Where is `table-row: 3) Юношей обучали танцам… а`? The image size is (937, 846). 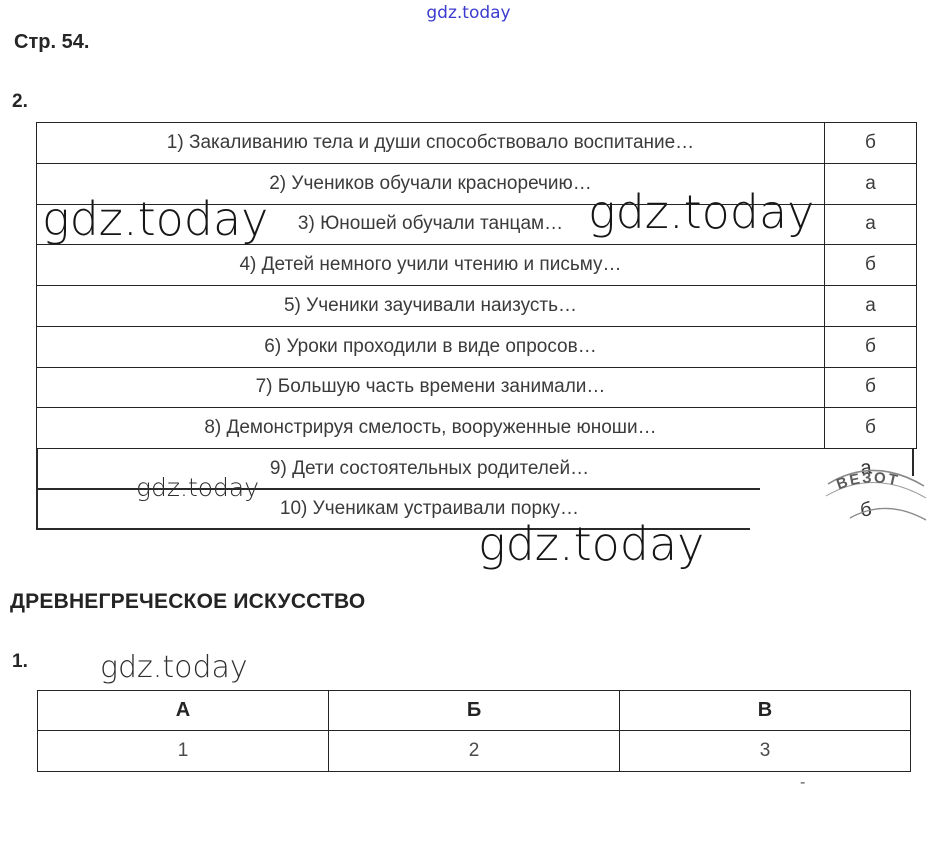
table-row: 3) Юношей обучали танцам… а is located at coordinates (476, 224).